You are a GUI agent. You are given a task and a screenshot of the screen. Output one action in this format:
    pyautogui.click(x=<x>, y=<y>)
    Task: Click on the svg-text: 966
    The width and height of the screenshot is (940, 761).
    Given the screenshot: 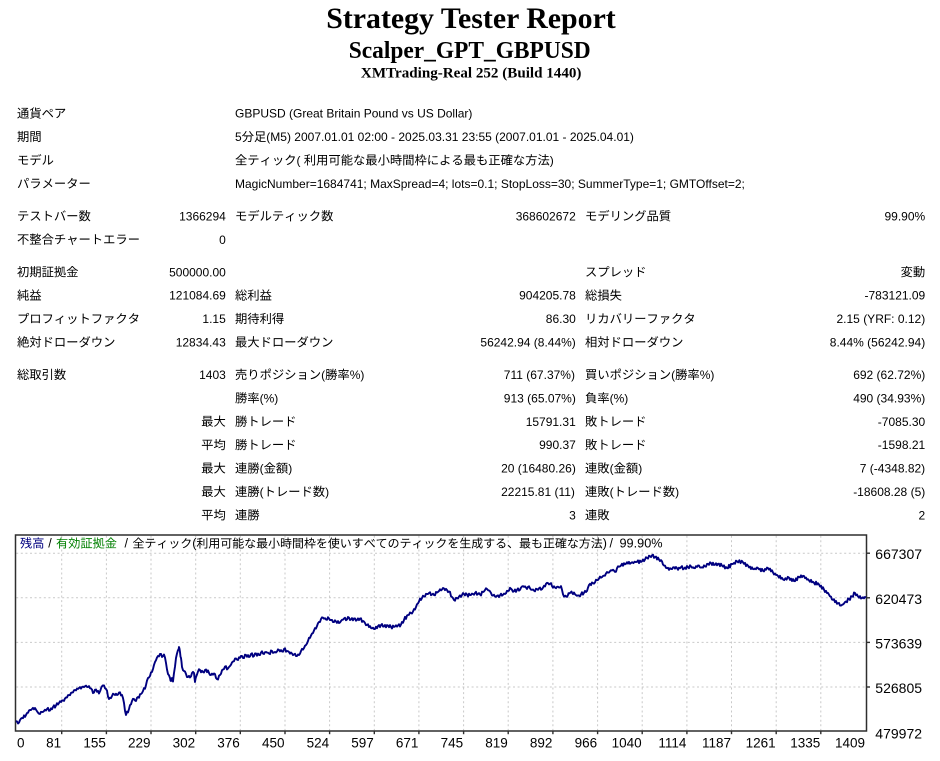 What is the action you would take?
    pyautogui.click(x=586, y=743)
    